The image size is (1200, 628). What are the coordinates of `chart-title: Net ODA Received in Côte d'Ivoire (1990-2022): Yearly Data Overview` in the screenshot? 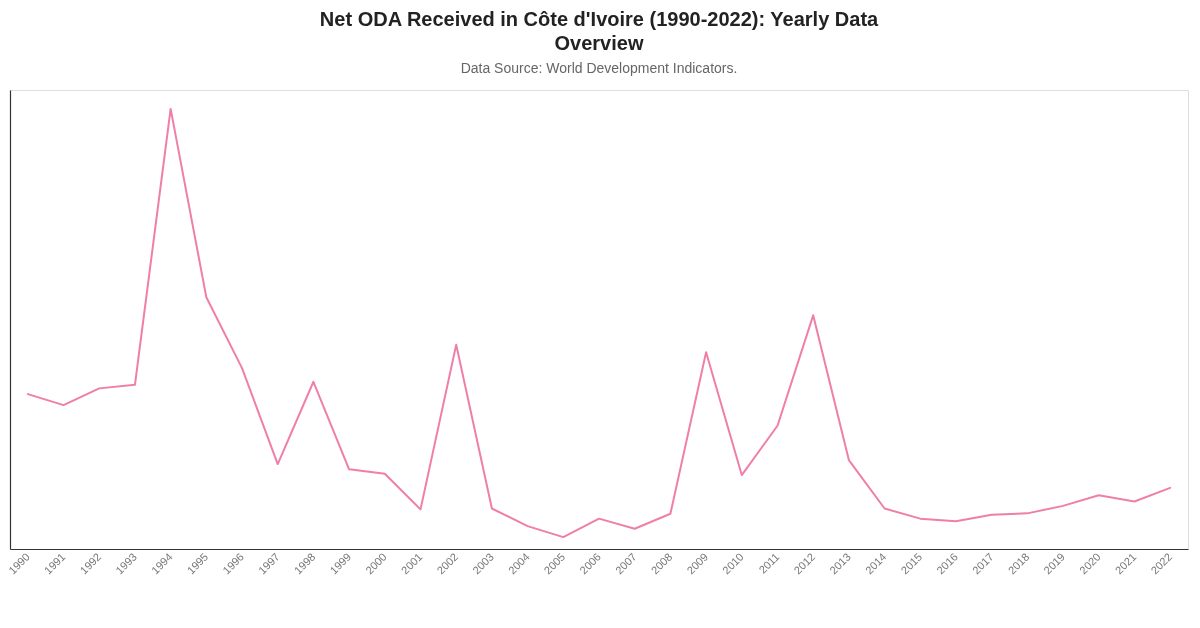 It's located at (599, 31).